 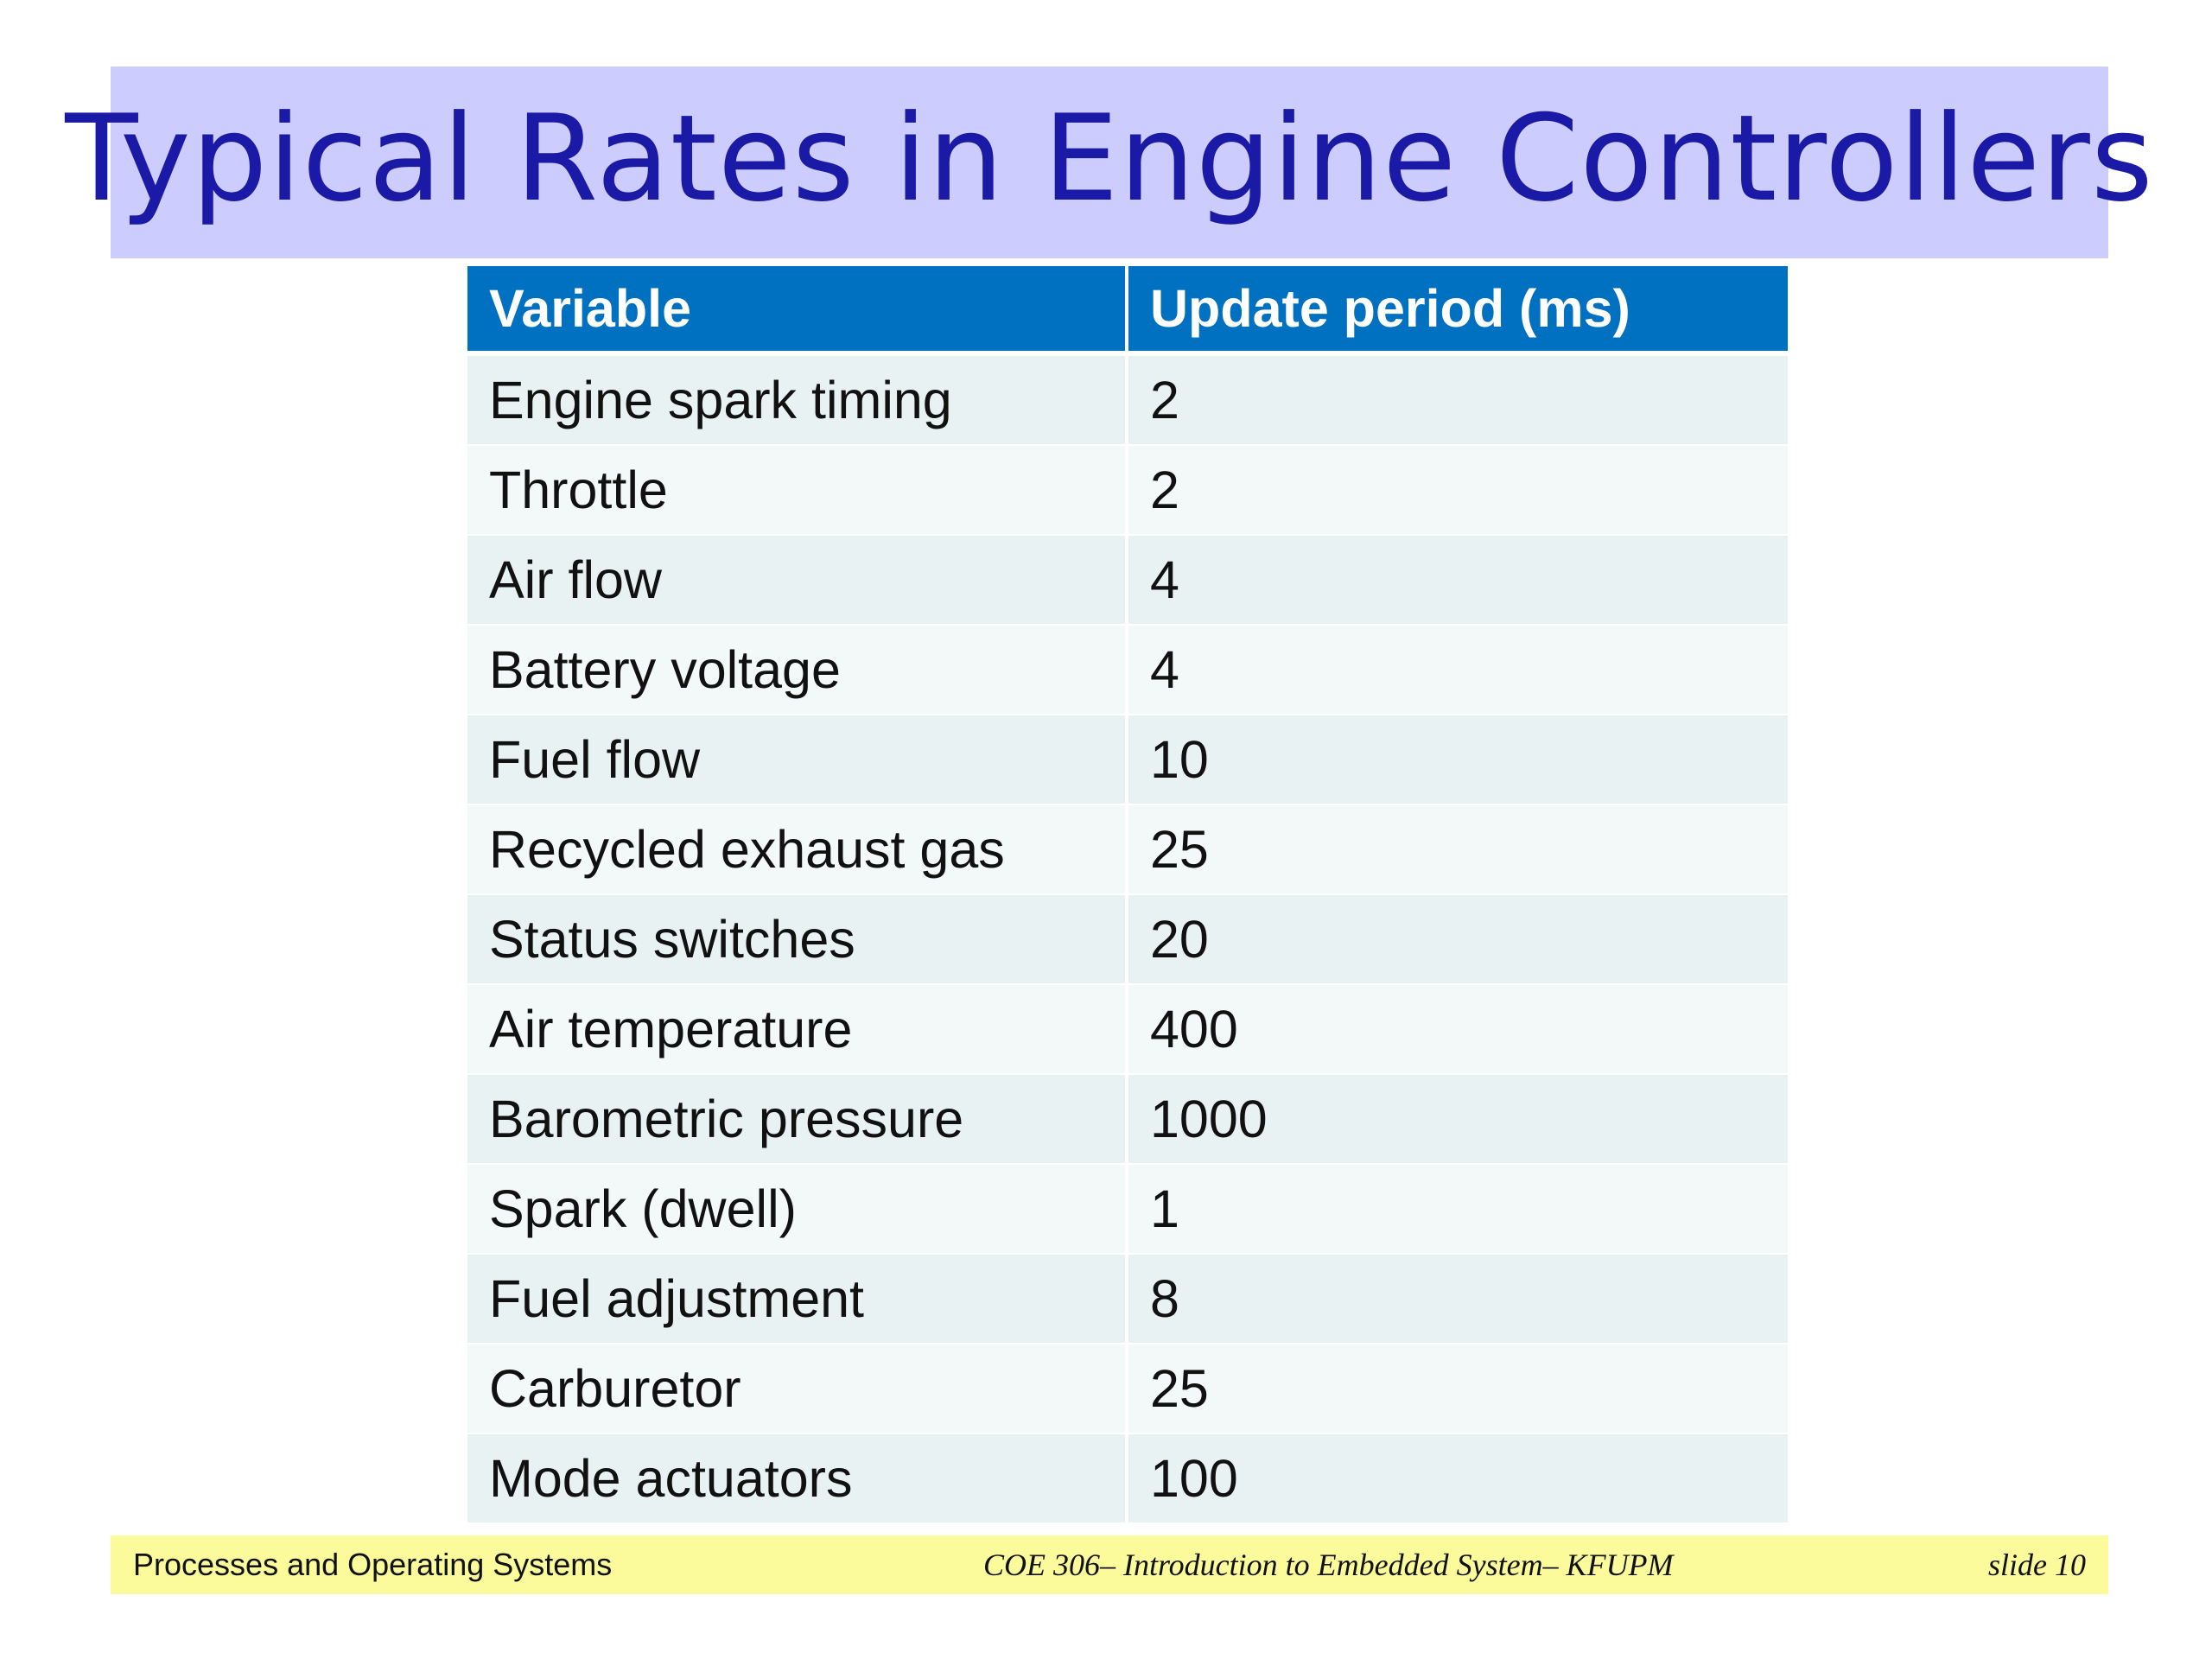 I want to click on table-row: Mode actuators 100, so click(x=1127, y=1478).